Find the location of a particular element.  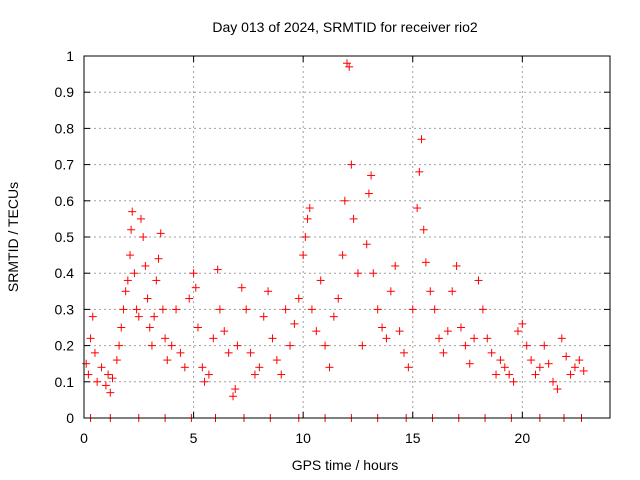

y-tick-label: 0 is located at coordinates (70, 418).